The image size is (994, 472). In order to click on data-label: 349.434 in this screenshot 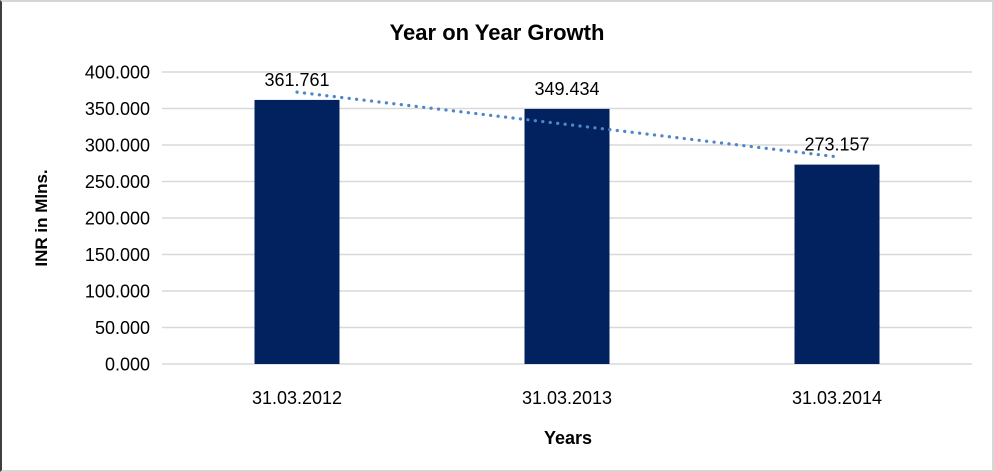, I will do `click(566, 89)`.